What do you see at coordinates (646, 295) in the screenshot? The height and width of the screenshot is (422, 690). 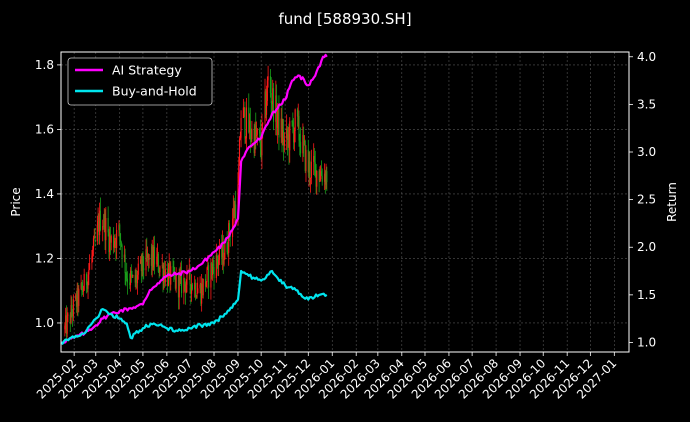 I see `y-right-tick-label: 1.5` at bounding box center [646, 295].